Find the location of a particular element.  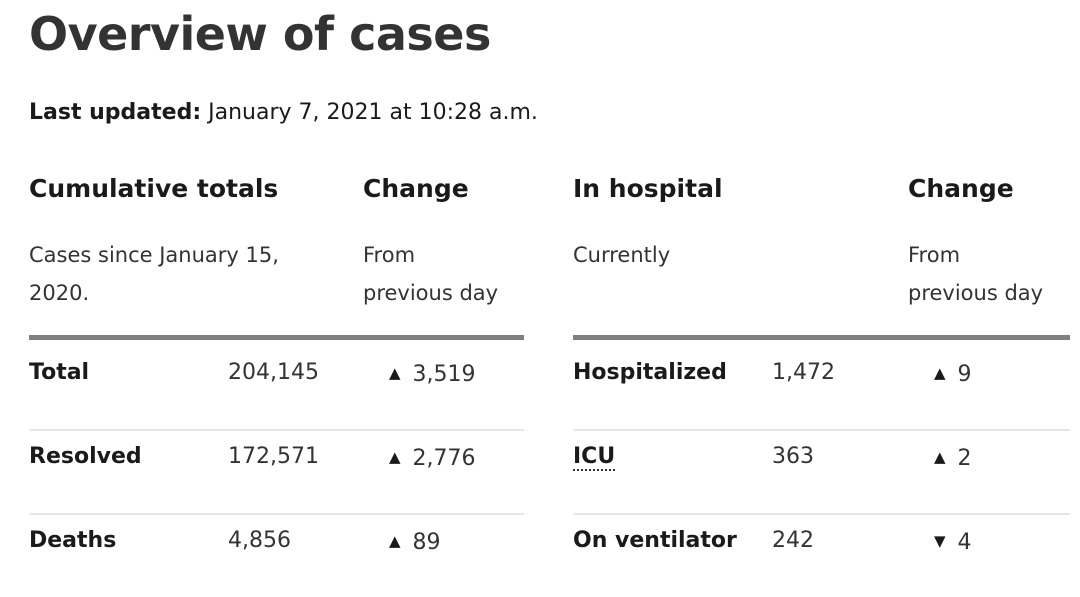

row-change-value: 89 is located at coordinates (426, 542).